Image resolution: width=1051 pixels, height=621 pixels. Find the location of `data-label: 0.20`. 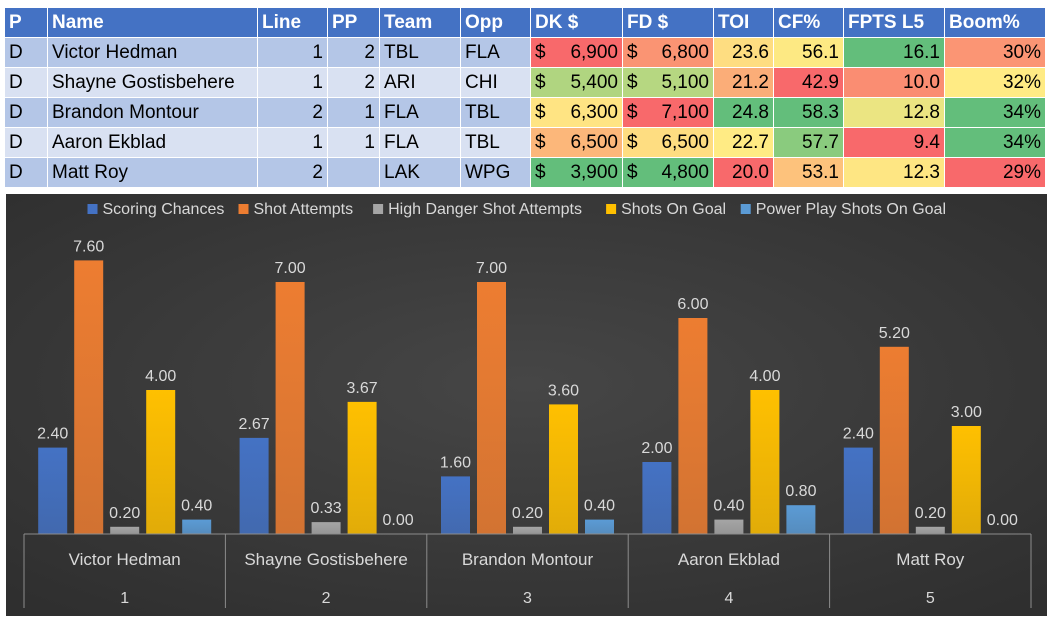

data-label: 0.20 is located at coordinates (930, 513).